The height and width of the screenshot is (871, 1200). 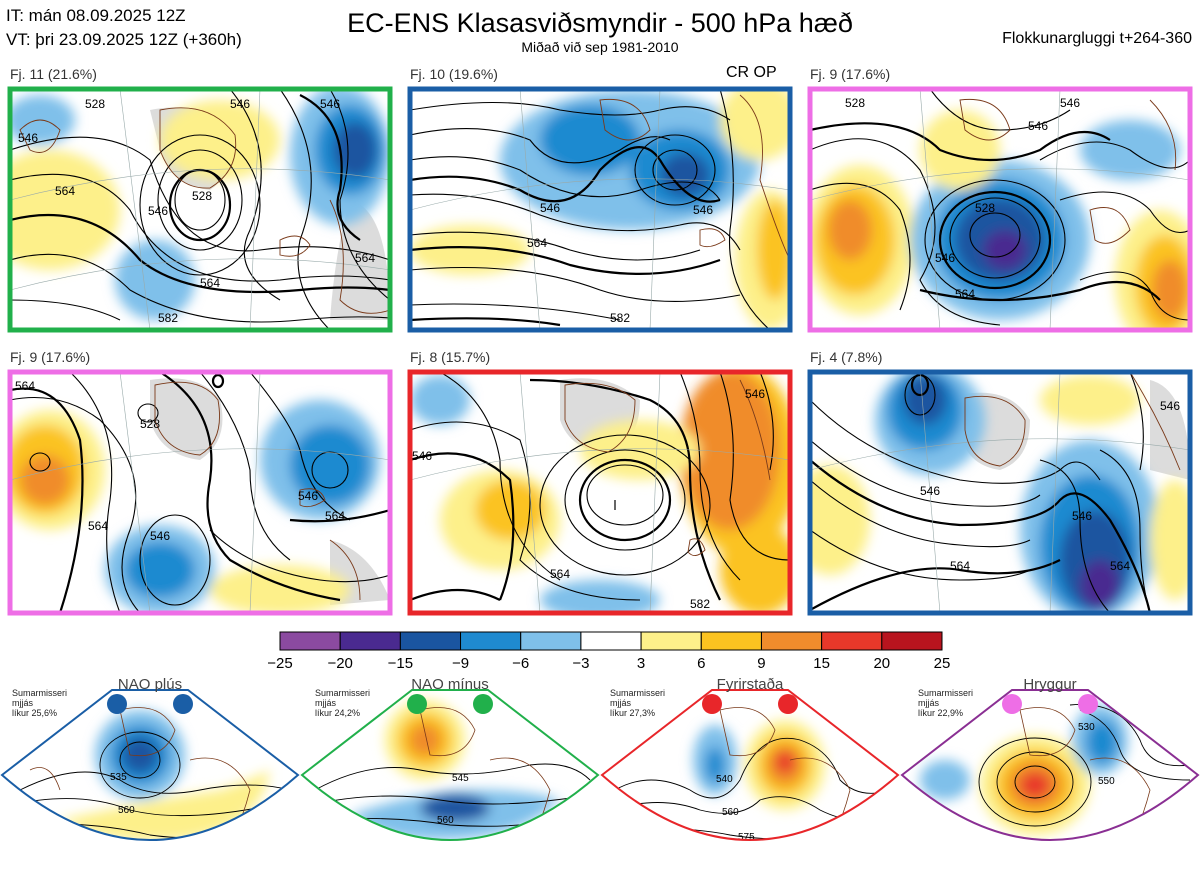 What do you see at coordinates (750, 684) in the screenshot?
I see `legend-3-title: Fyrirstaða` at bounding box center [750, 684].